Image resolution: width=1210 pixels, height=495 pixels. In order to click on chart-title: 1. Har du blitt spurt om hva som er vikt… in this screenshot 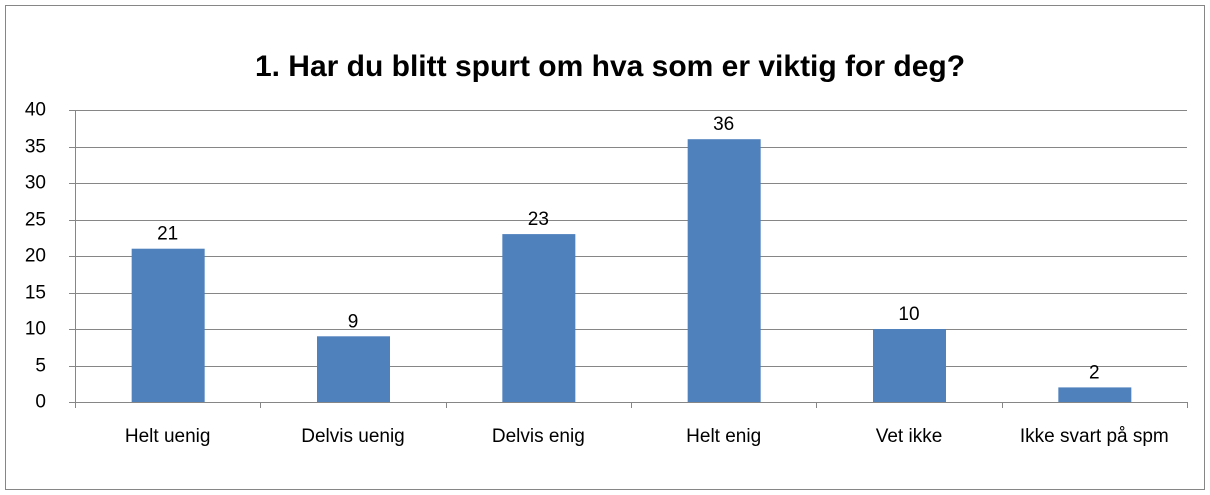, I will do `click(610, 66)`.